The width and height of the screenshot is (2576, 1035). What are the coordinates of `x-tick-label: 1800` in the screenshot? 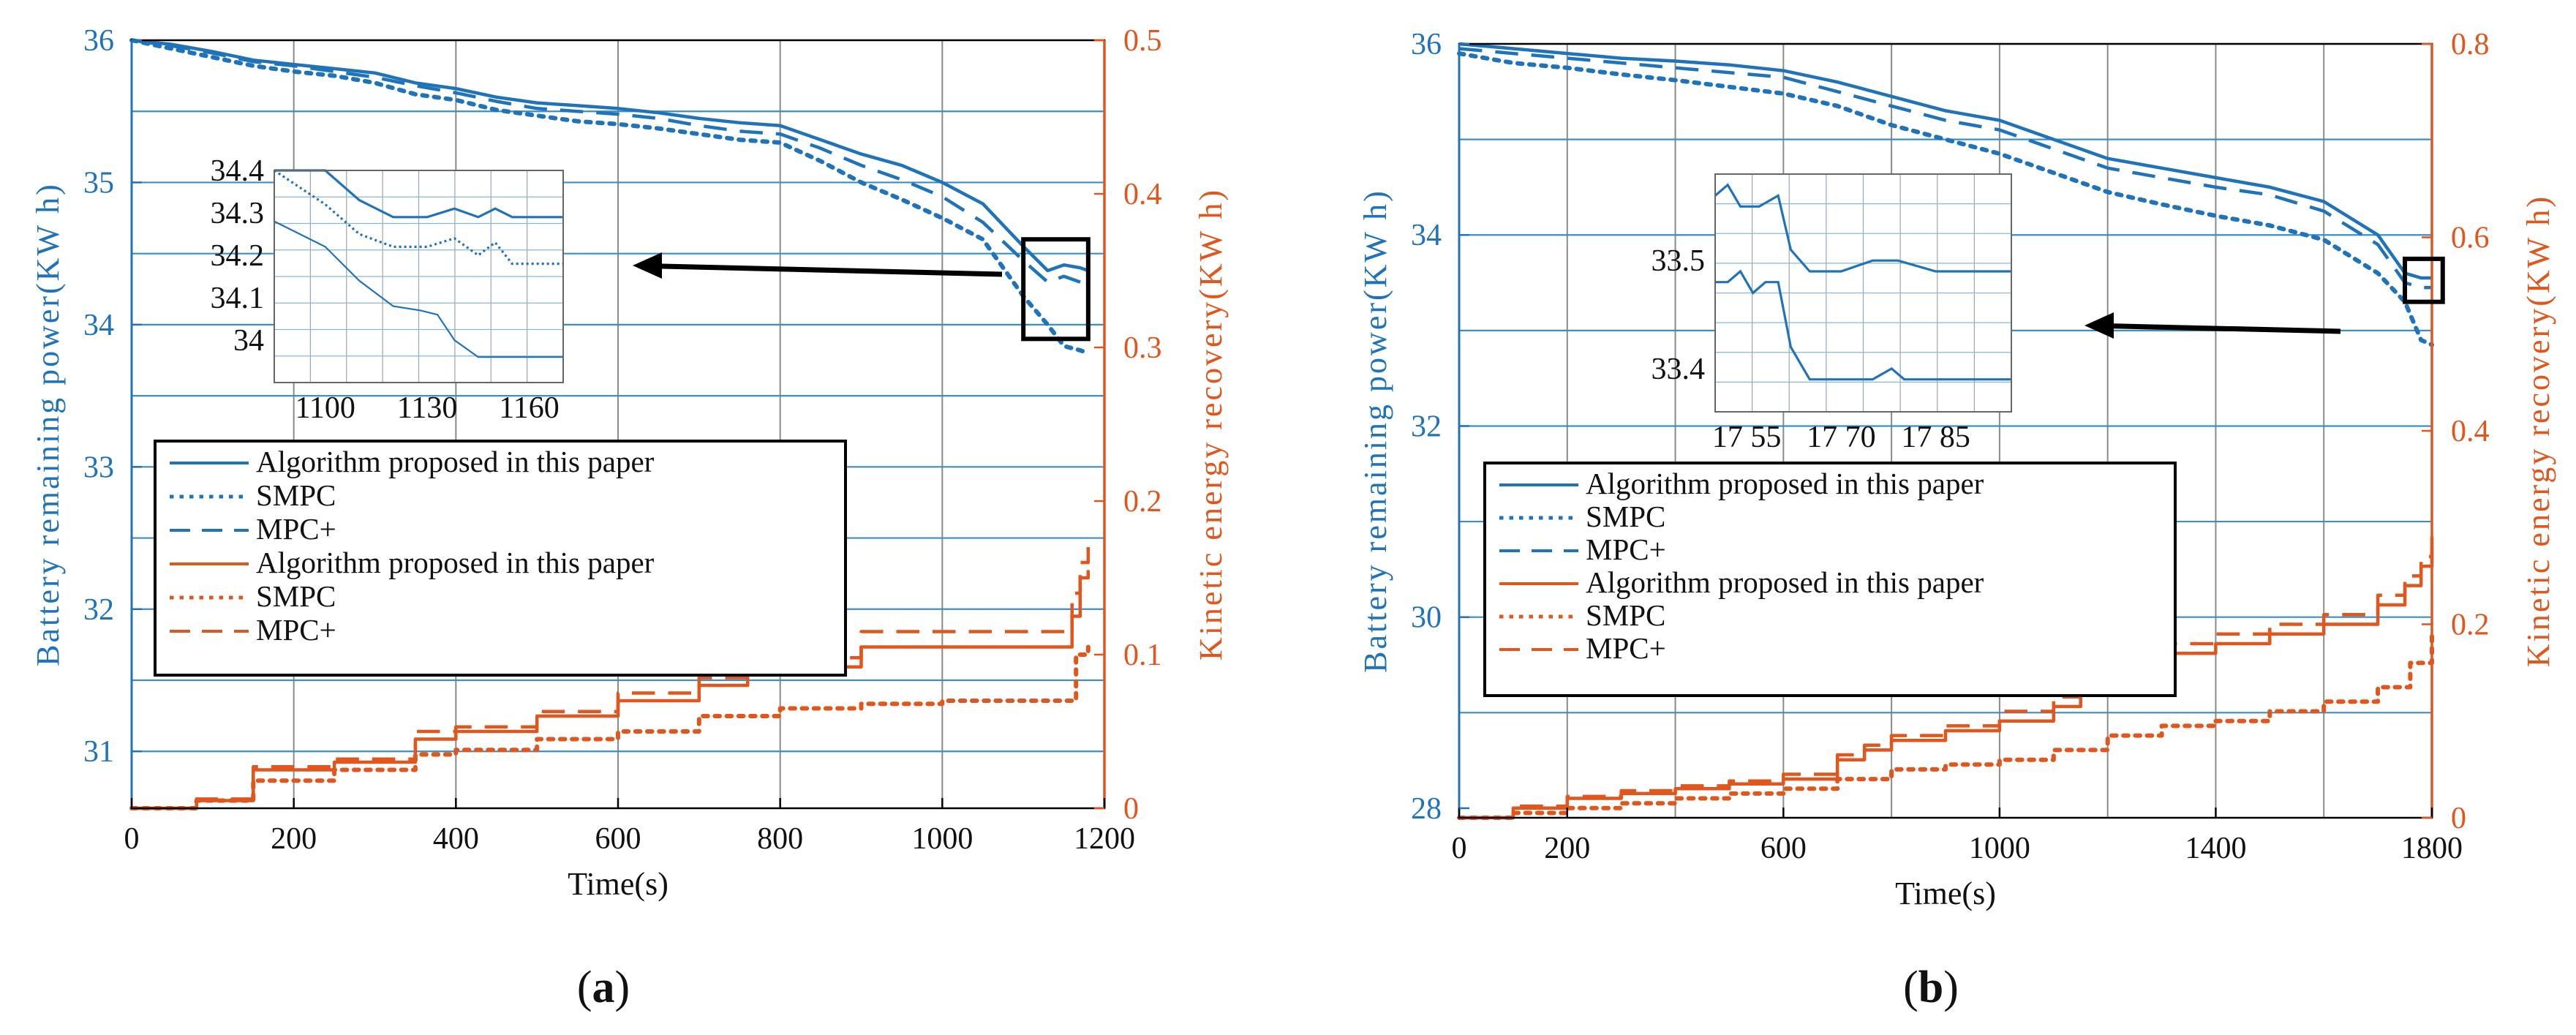 It's located at (2432, 848).